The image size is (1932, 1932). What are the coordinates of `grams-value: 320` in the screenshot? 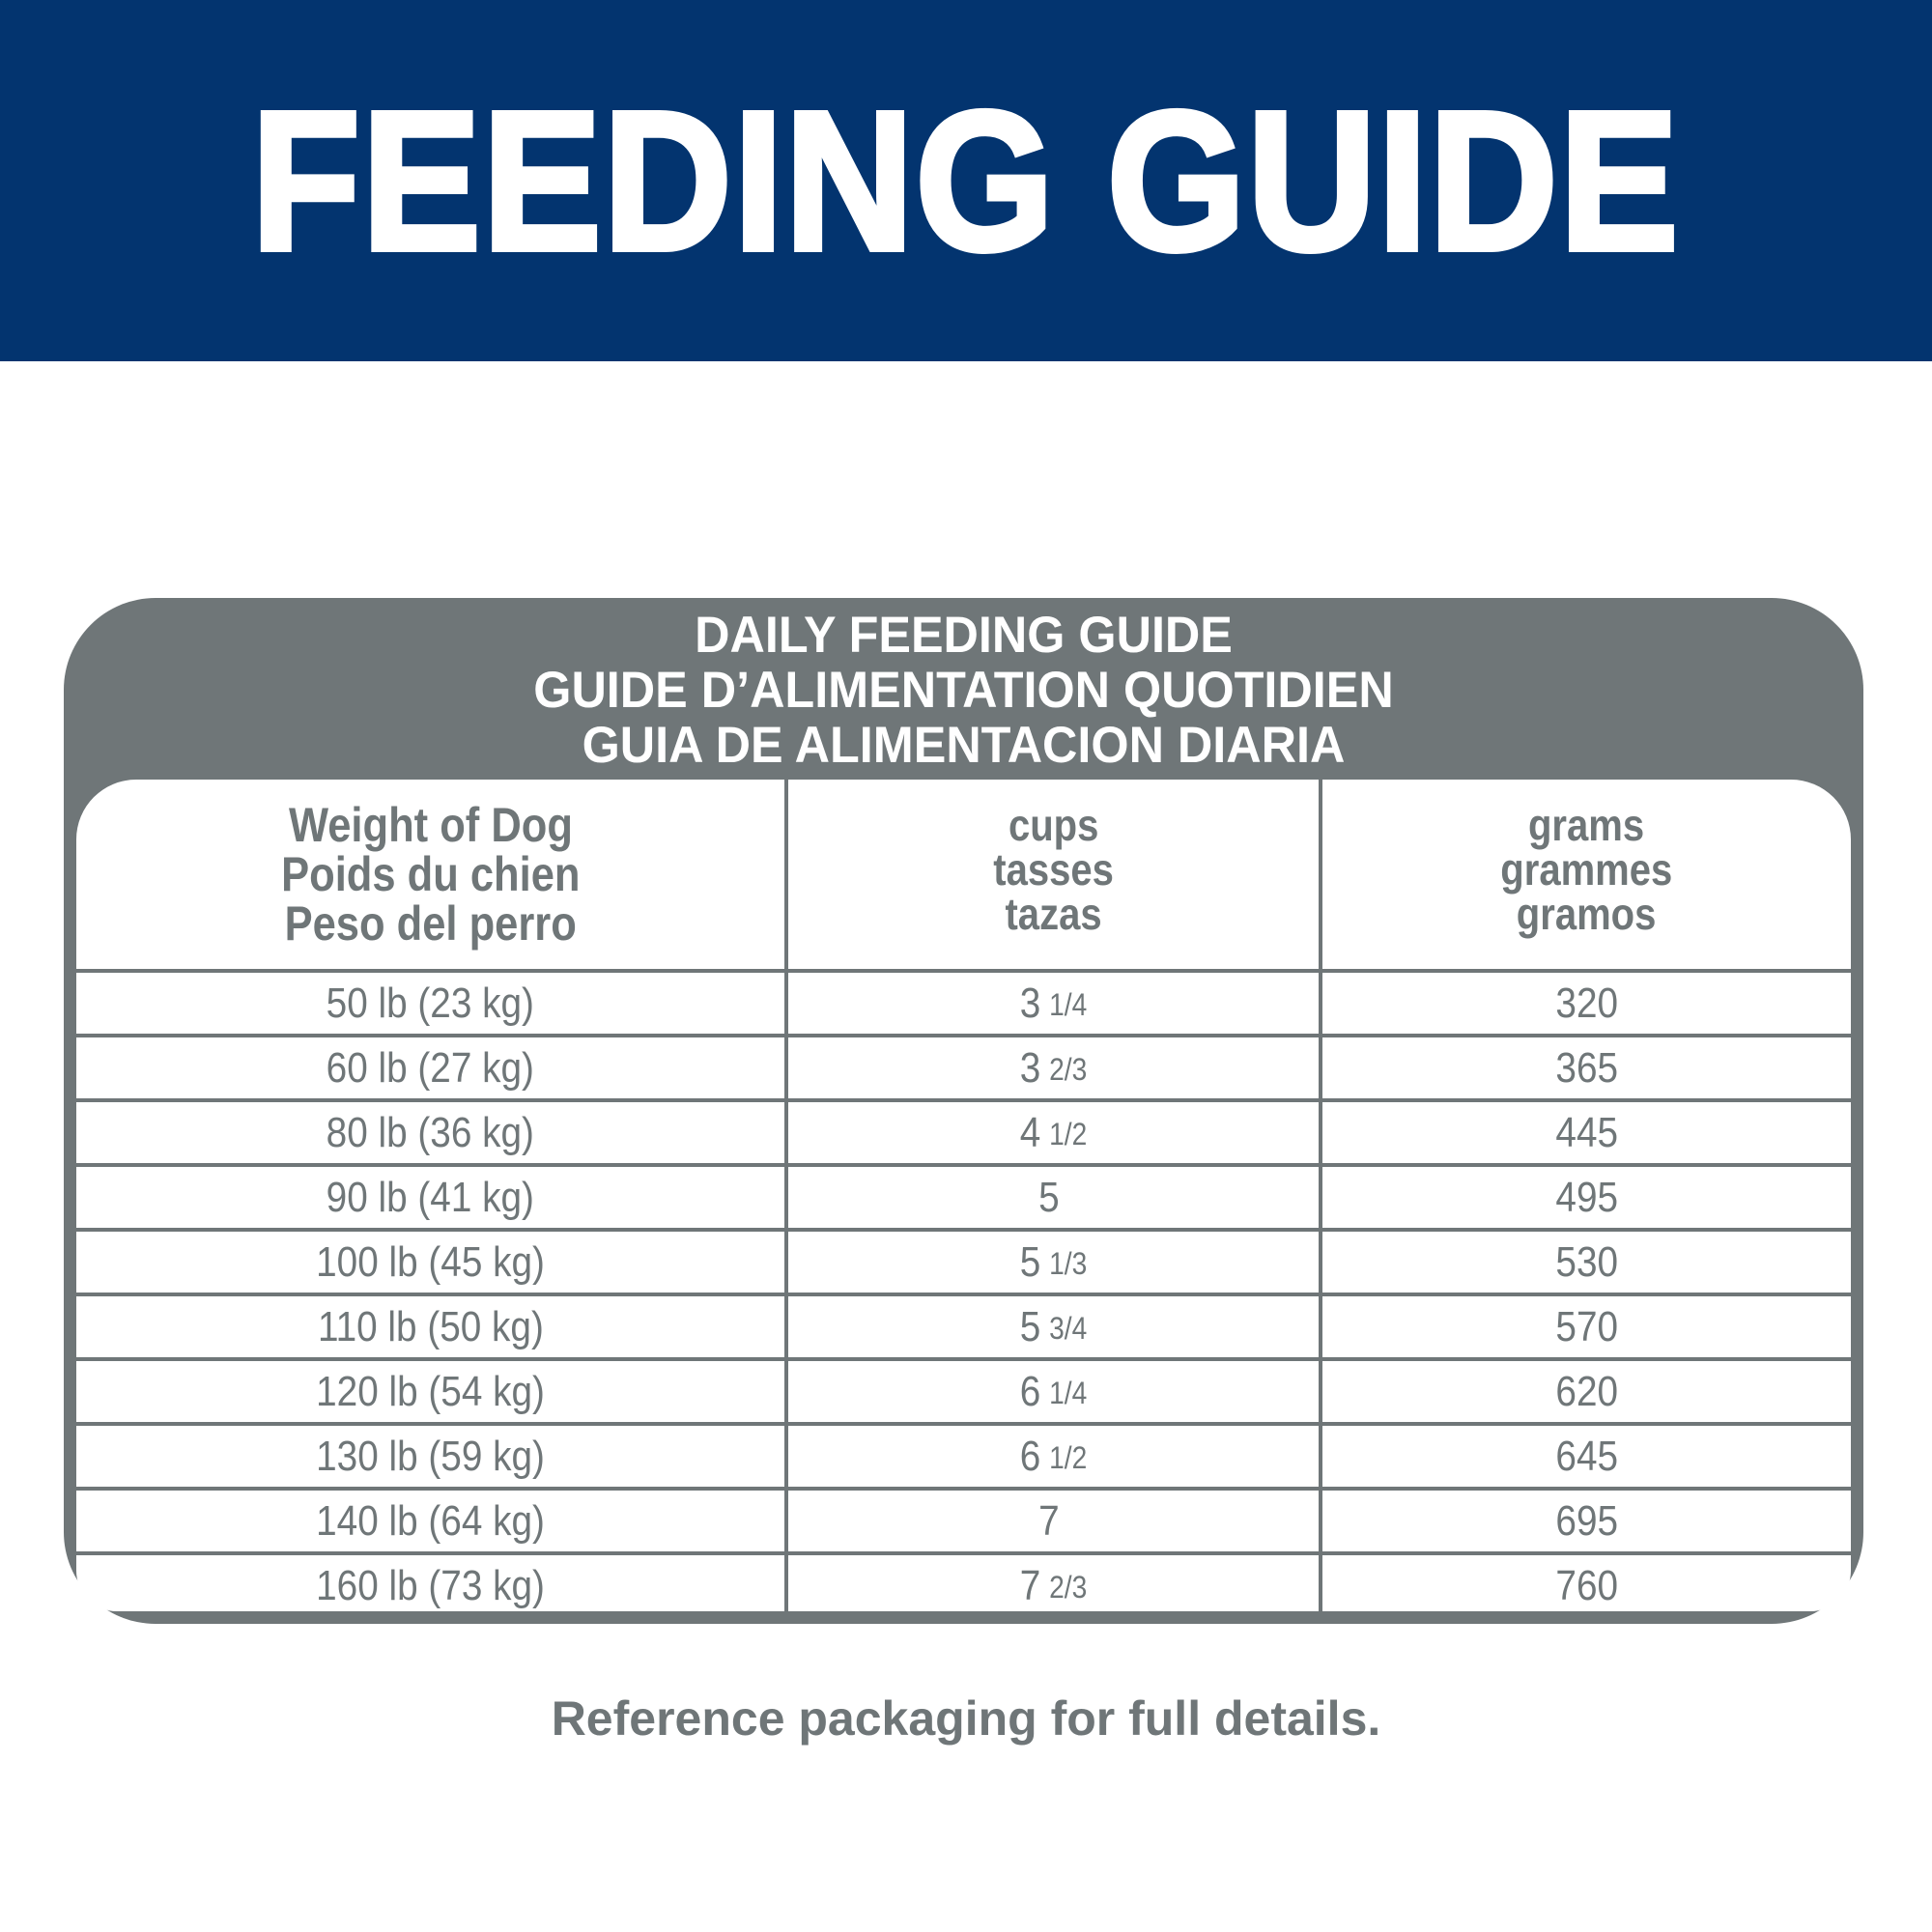 It's located at (1586, 1003).